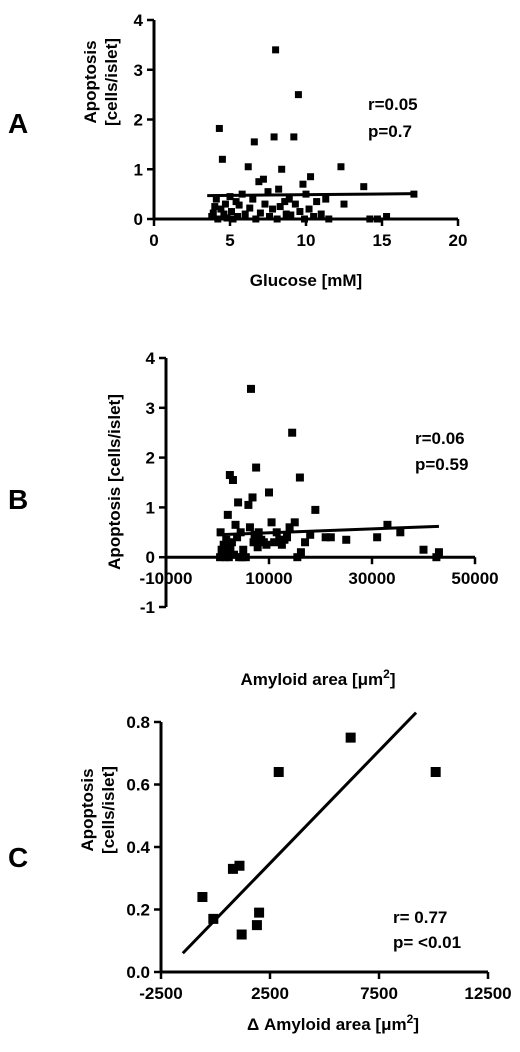 Image resolution: width=520 pixels, height=1052 pixels. Describe the element at coordinates (108, 810) in the screenshot. I see `panel-c-ylabel-line2: [cells/islet]` at that location.